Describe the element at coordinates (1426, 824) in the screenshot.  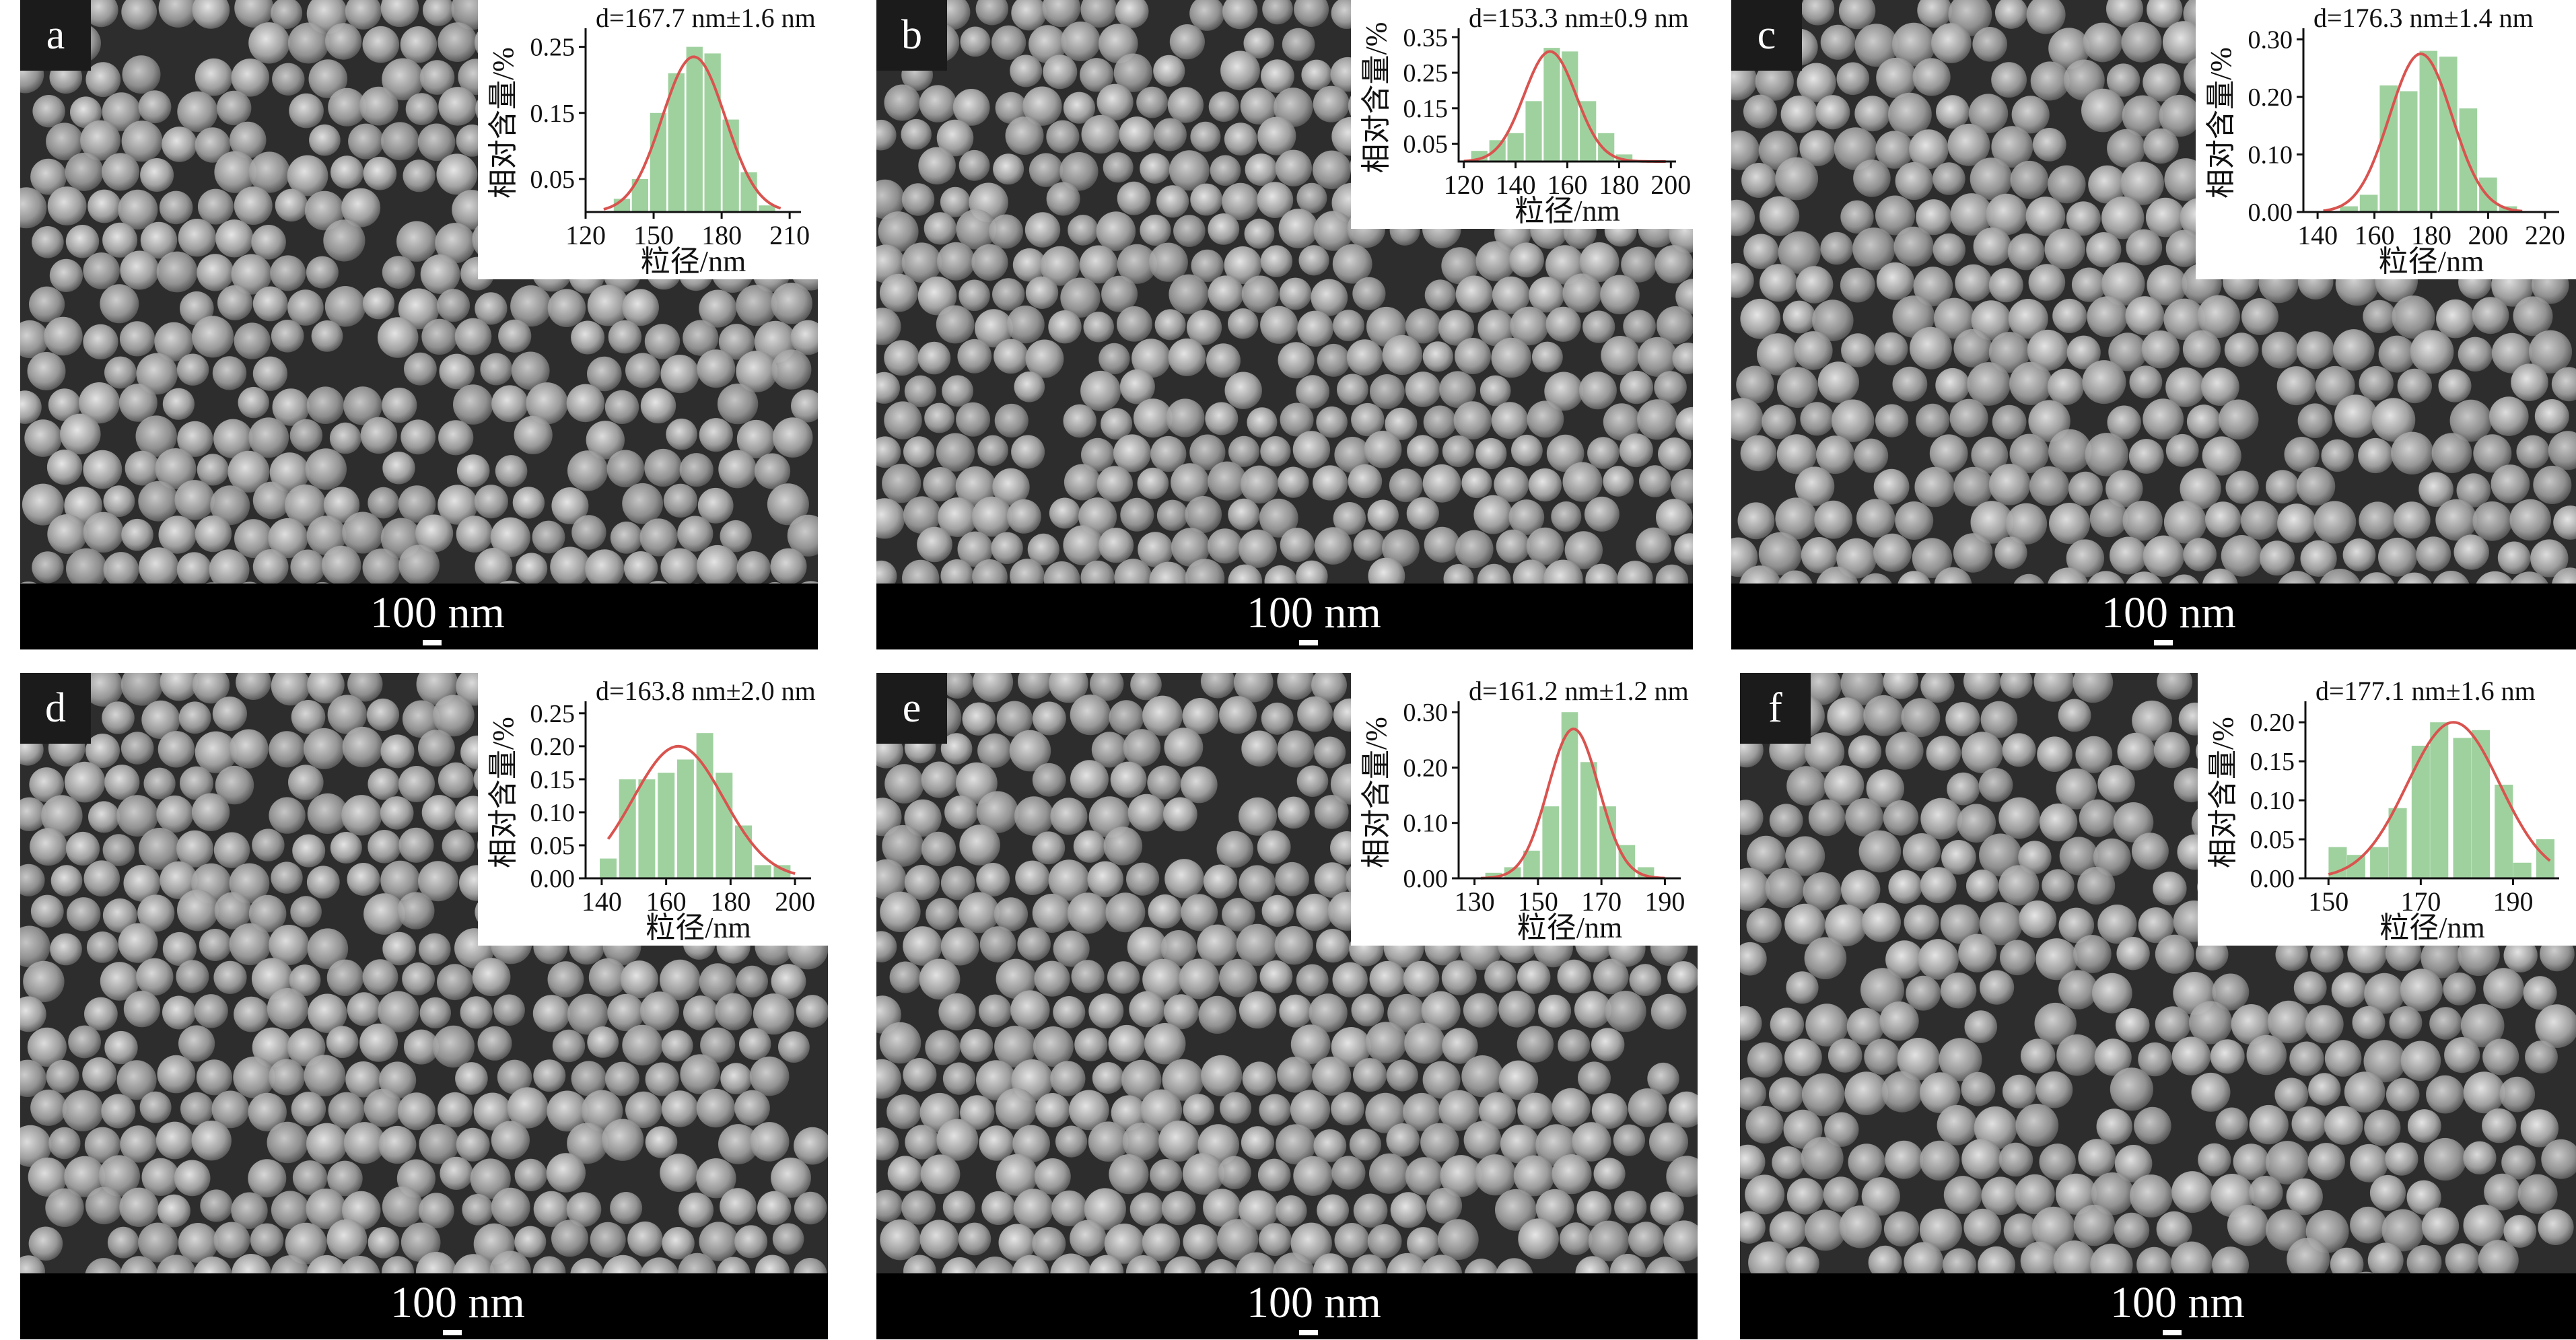
I see `y-tick-label: 0.10` at that location.